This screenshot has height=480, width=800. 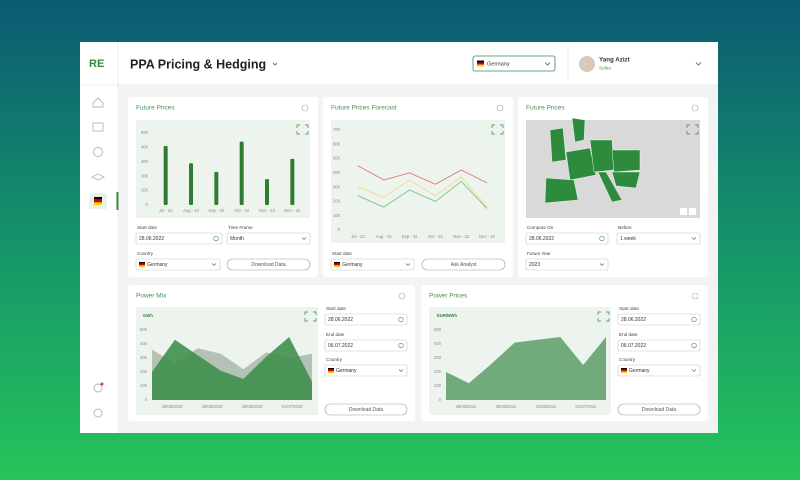 What do you see at coordinates (526, 368) in the screenshot?
I see `area` at bounding box center [526, 368].